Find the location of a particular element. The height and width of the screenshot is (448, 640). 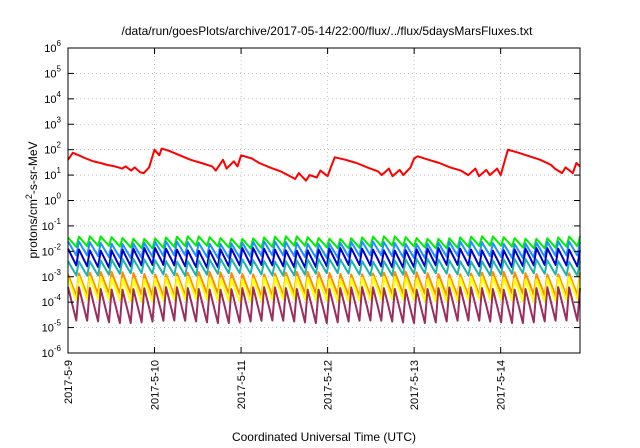

y-tick-label: 10⁻¹ is located at coordinates (52, 225).